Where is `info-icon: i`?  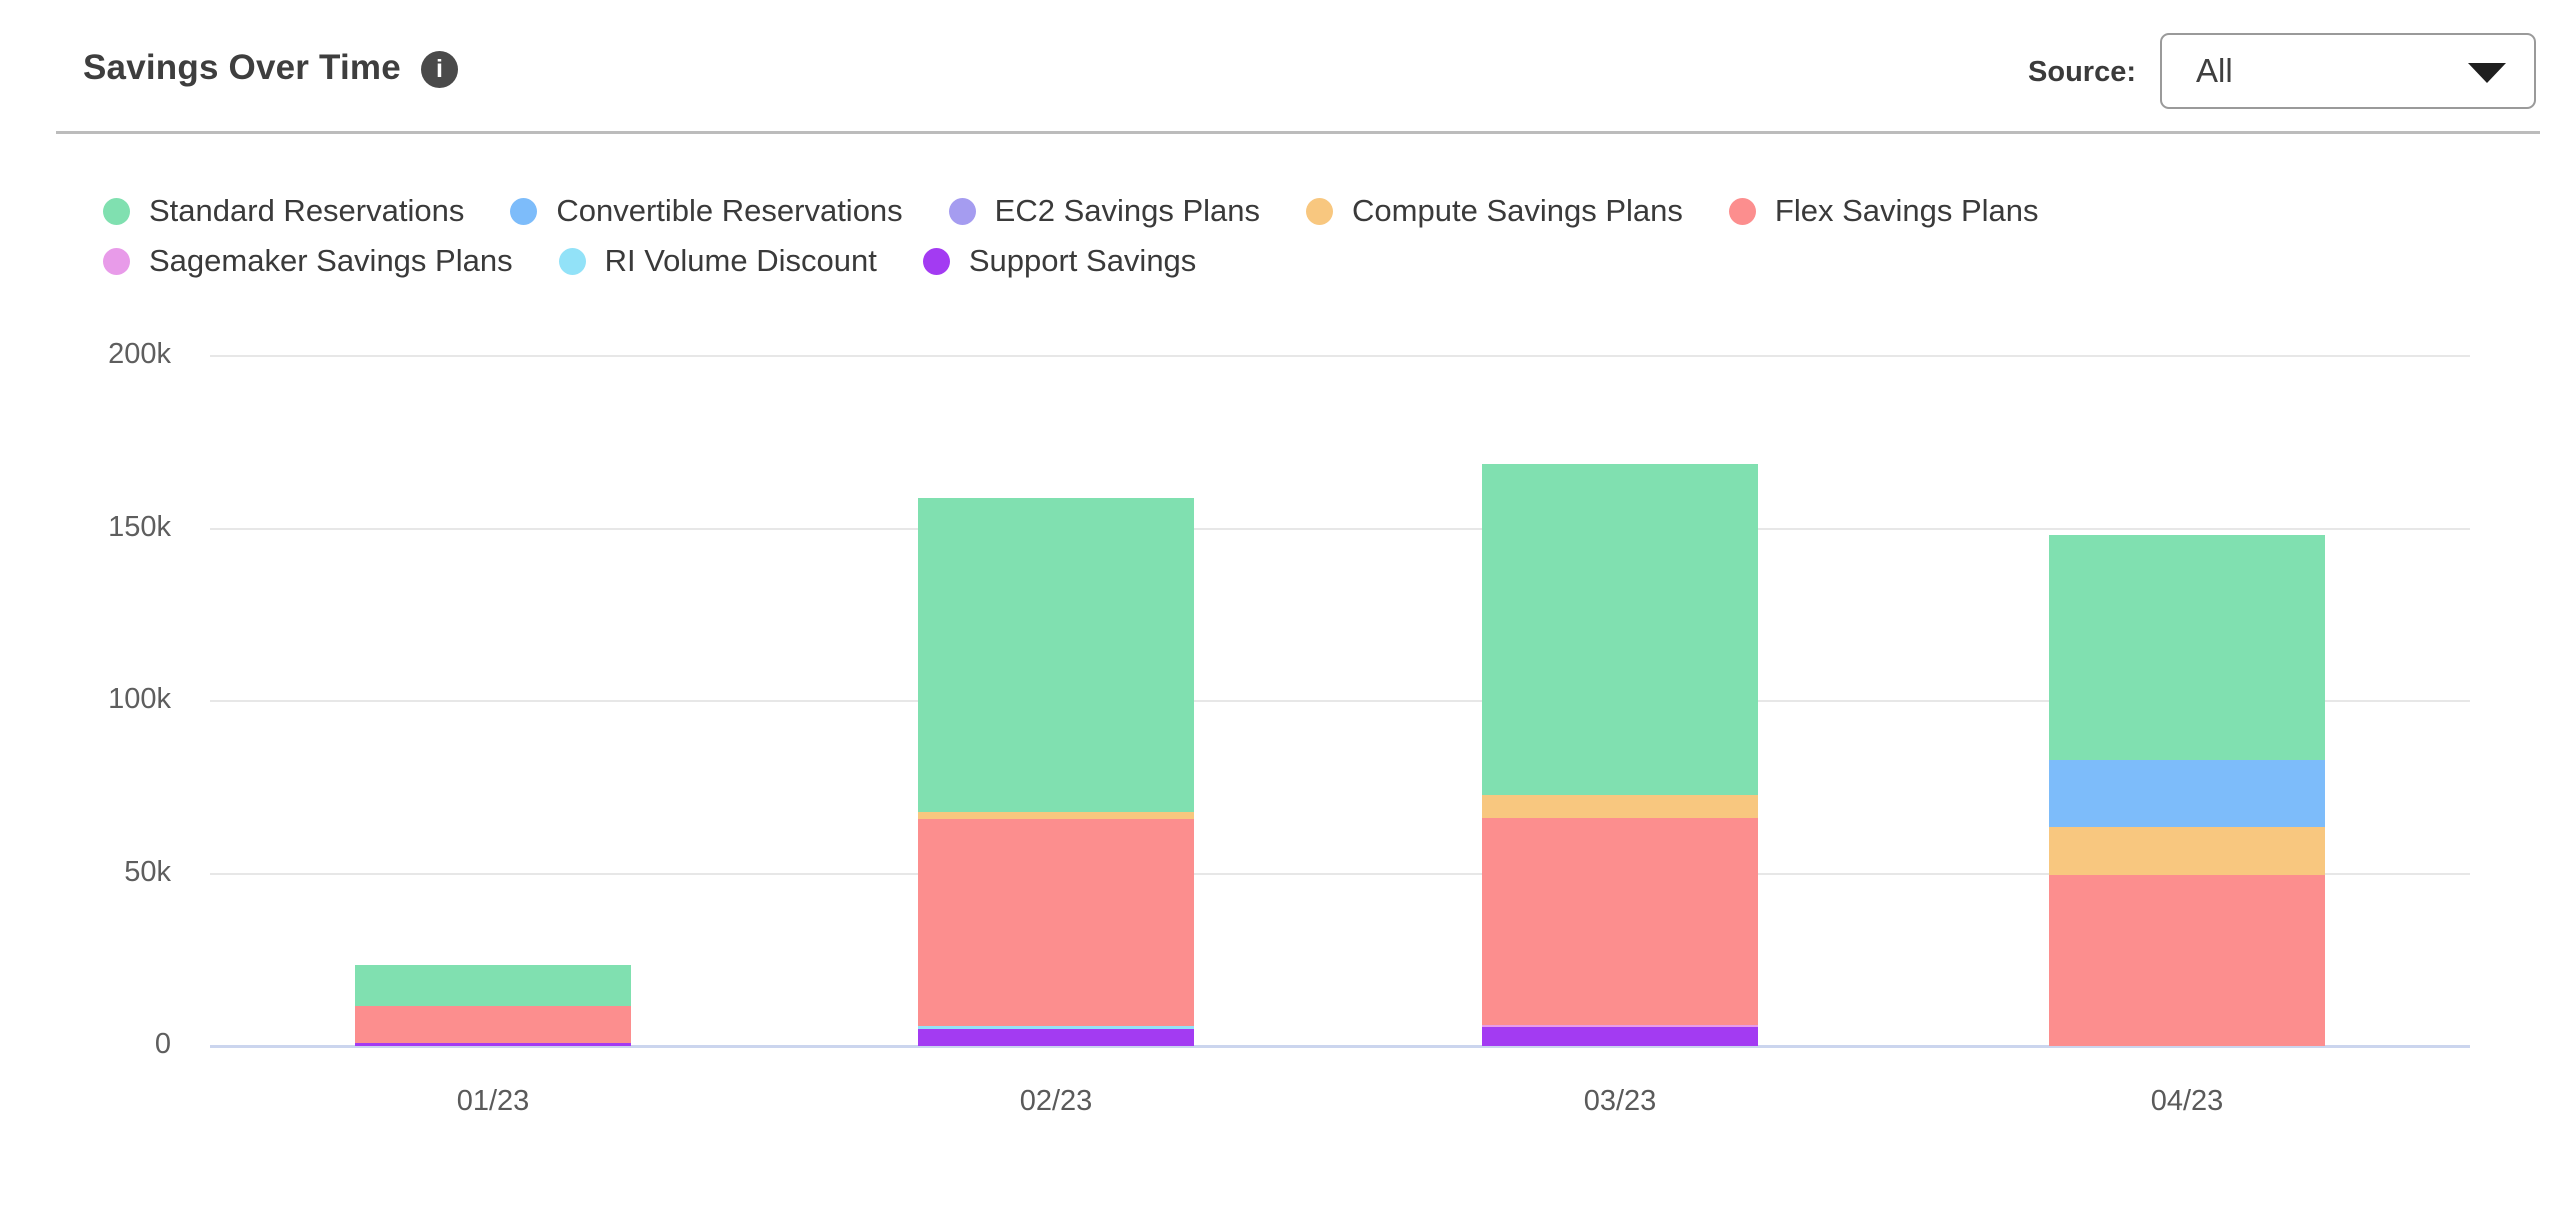
info-icon: i is located at coordinates (439, 69).